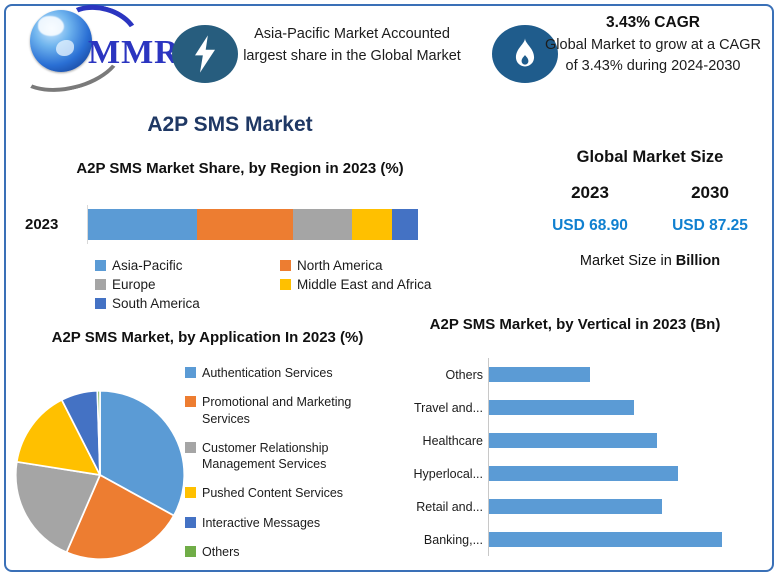 The width and height of the screenshot is (778, 576). What do you see at coordinates (590, 192) in the screenshot?
I see `market-size-year-2023: 2023` at bounding box center [590, 192].